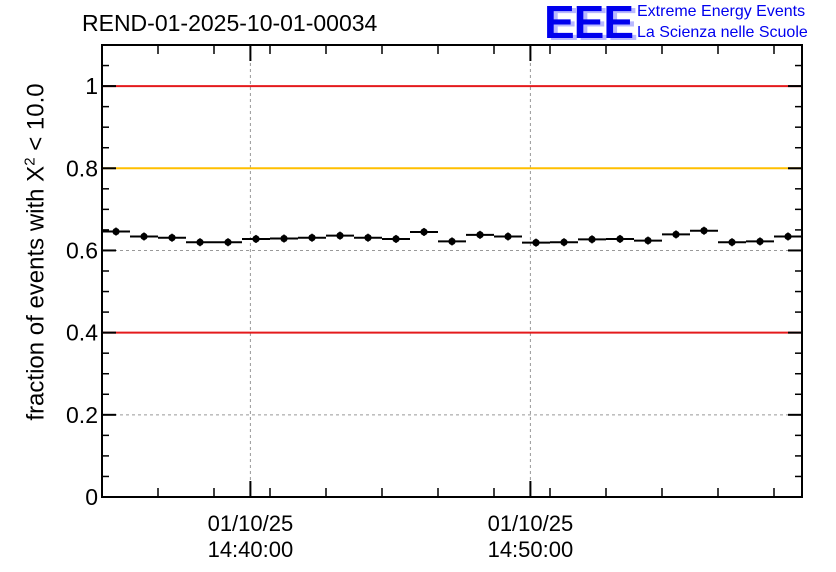  What do you see at coordinates (36, 120) in the screenshot?
I see `y-axis-label-suffix: < 10.0` at bounding box center [36, 120].